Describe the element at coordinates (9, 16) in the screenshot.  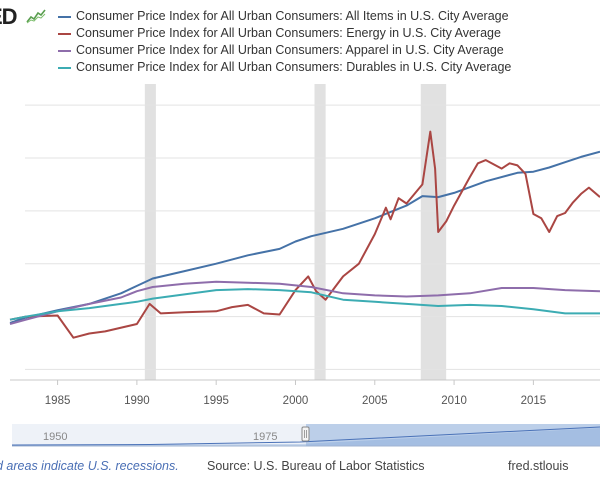
I see `logo-text: ED` at that location.